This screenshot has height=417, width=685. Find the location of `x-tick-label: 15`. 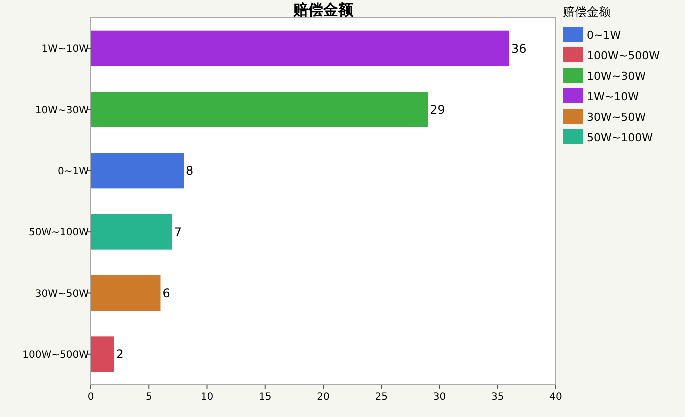

x-tick-label: 15 is located at coordinates (265, 397).